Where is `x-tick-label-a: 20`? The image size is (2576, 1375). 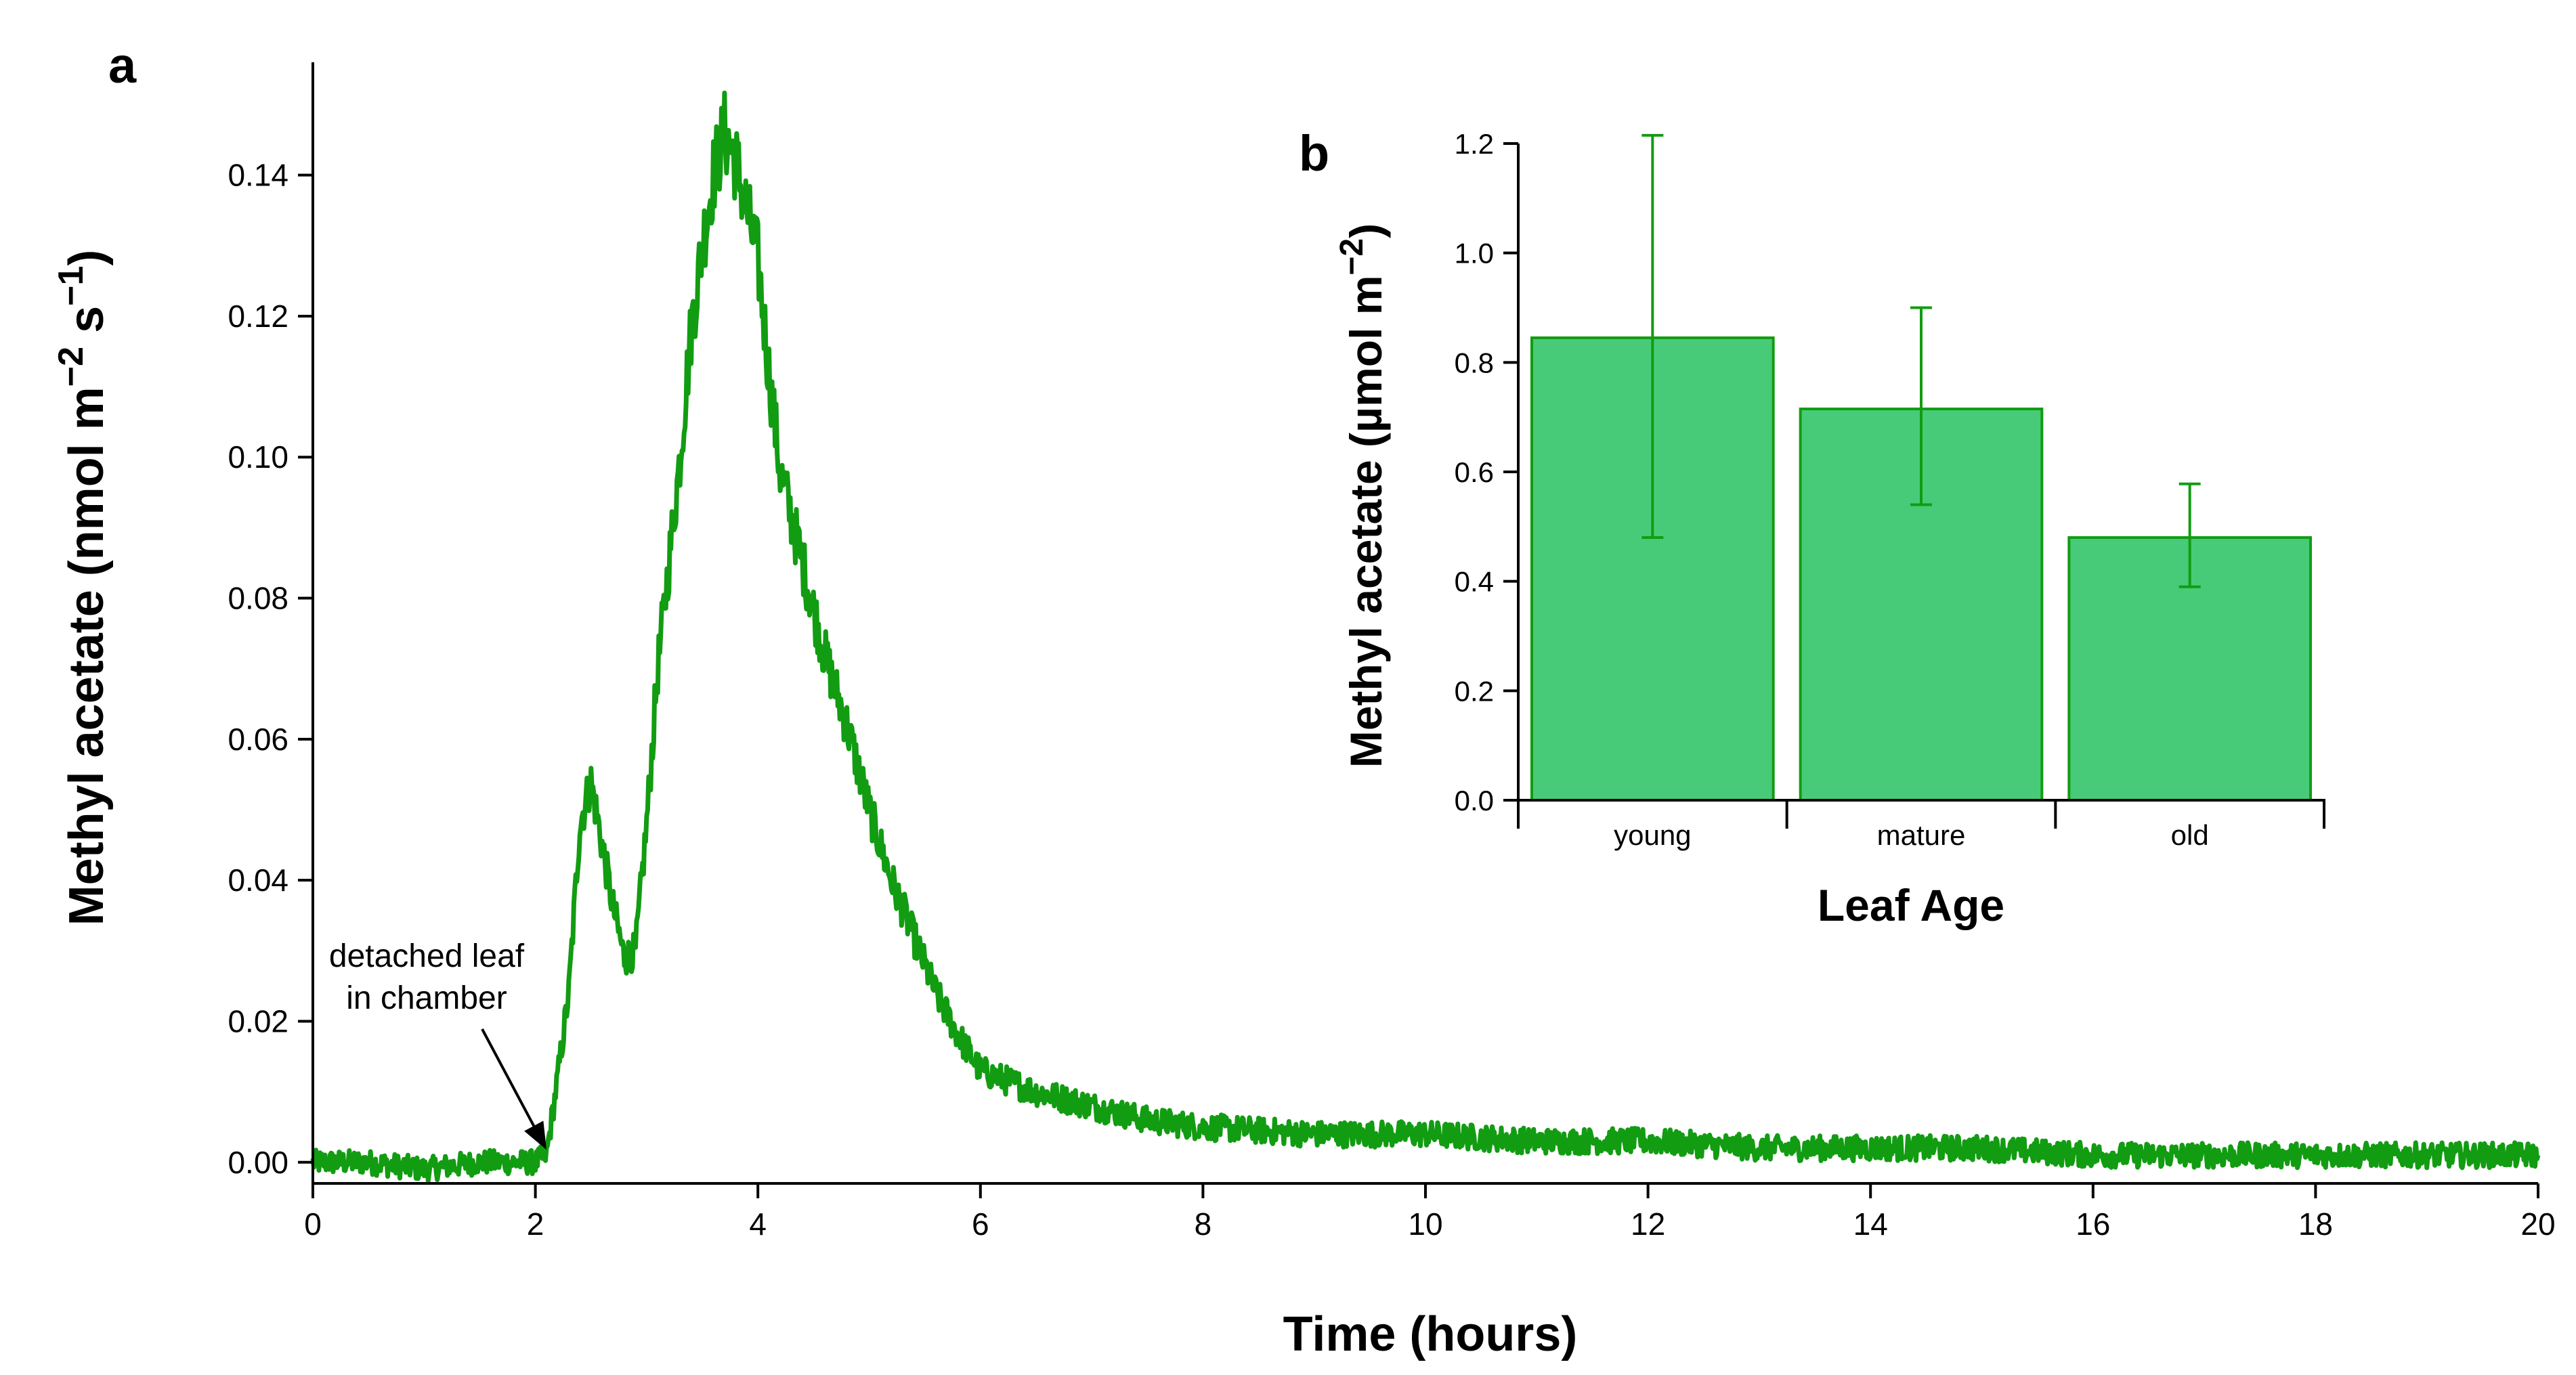 x-tick-label-a: 20 is located at coordinates (2537, 1224).